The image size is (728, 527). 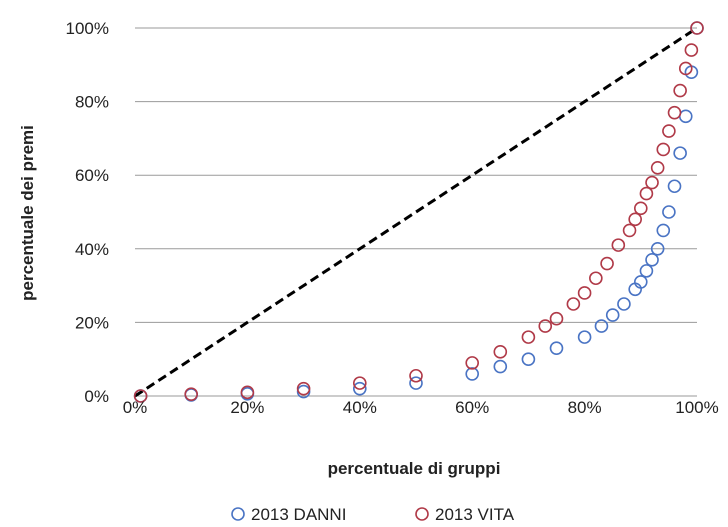 What do you see at coordinates (475, 514) in the screenshot?
I see `legend-label-vita: 2013 VITA` at bounding box center [475, 514].